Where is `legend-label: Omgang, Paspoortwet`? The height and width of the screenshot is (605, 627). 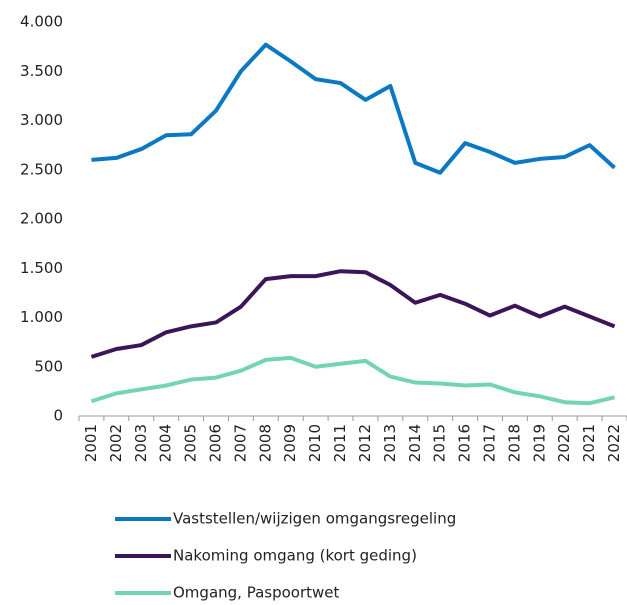 legend-label: Omgang, Paspoortwet is located at coordinates (256, 593).